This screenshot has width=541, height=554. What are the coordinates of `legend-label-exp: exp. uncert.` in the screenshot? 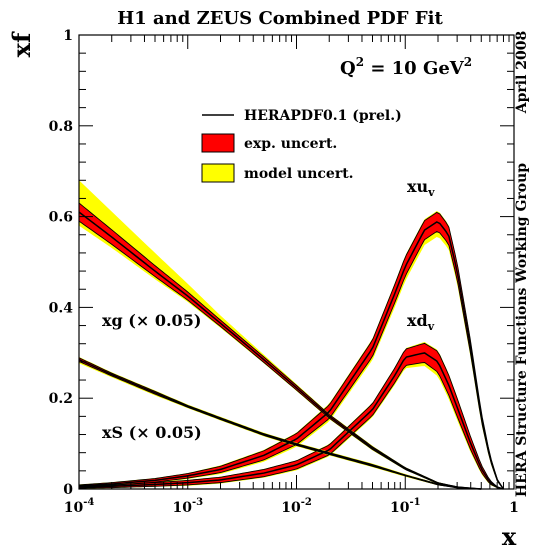 It's located at (290, 144).